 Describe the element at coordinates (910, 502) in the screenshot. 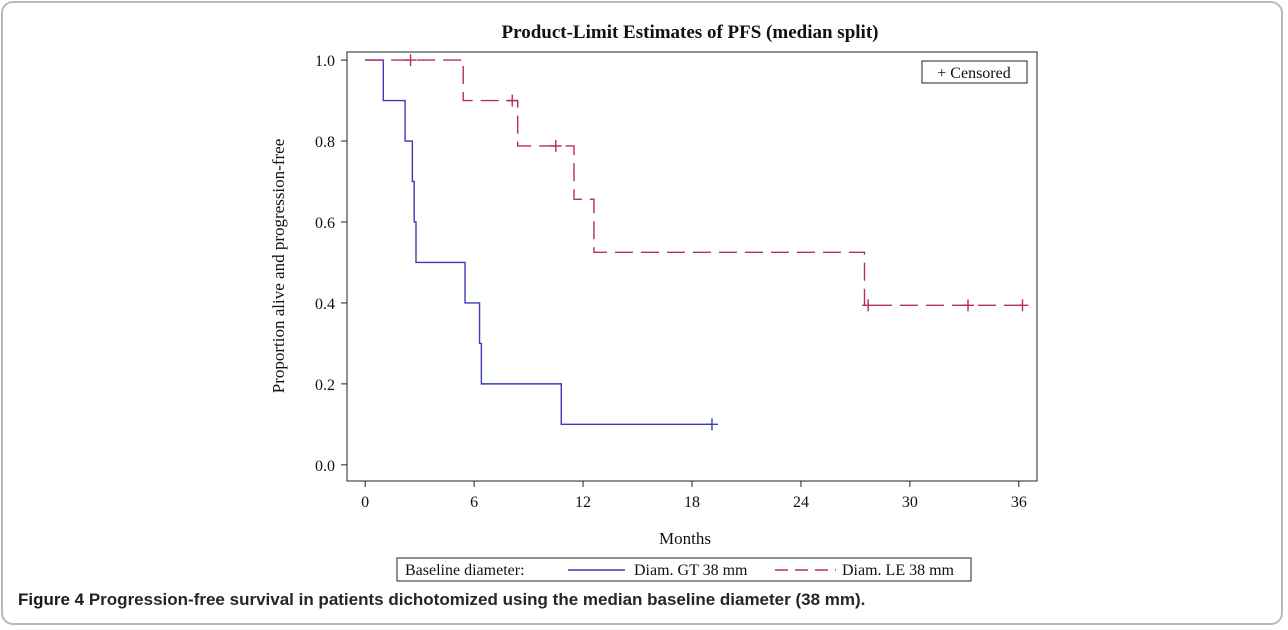

I see `x-tick-label: 30` at that location.